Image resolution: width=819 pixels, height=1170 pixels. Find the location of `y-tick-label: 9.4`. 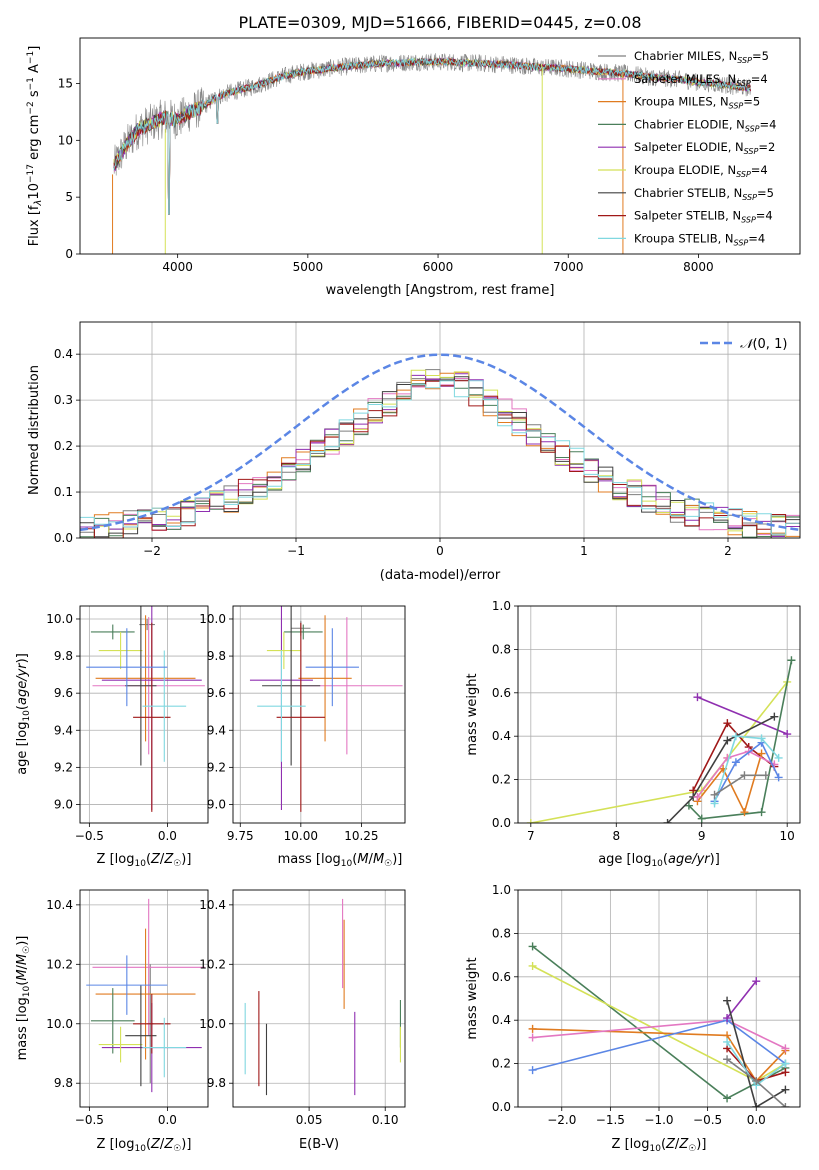

y-tick-label: 9.4 is located at coordinates (216, 730).